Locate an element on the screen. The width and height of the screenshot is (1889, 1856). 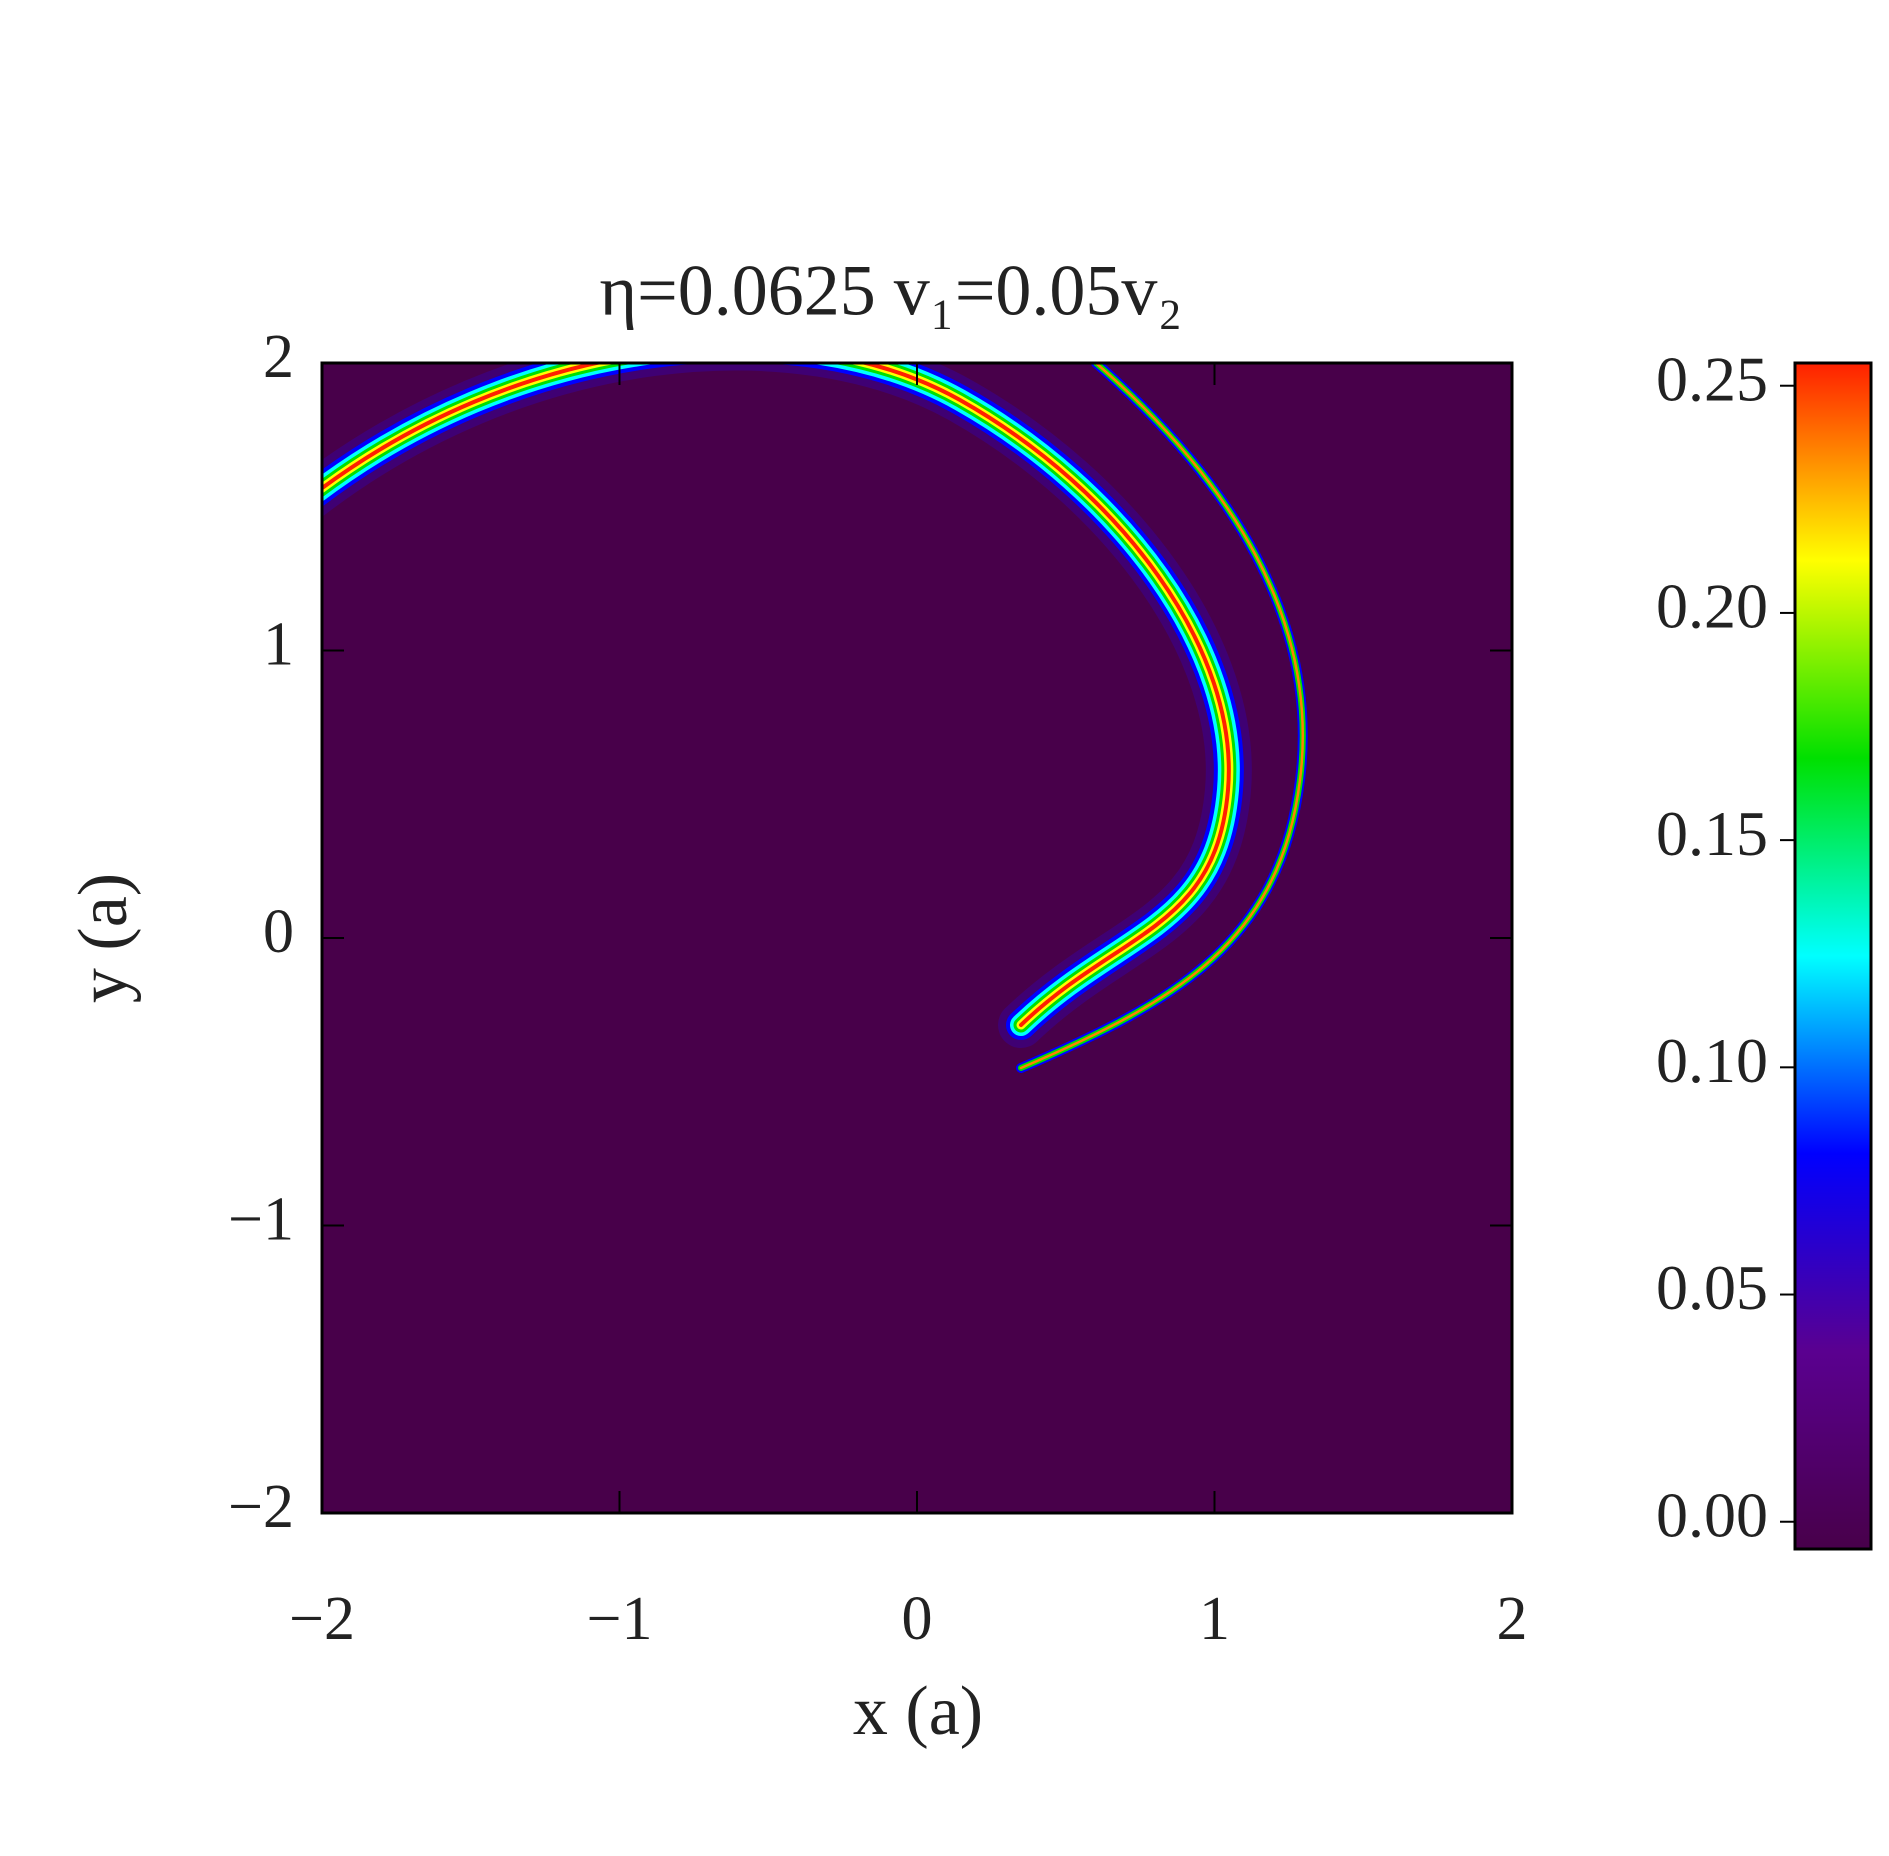
x-tick-label: 1 is located at coordinates (1214, 1619).